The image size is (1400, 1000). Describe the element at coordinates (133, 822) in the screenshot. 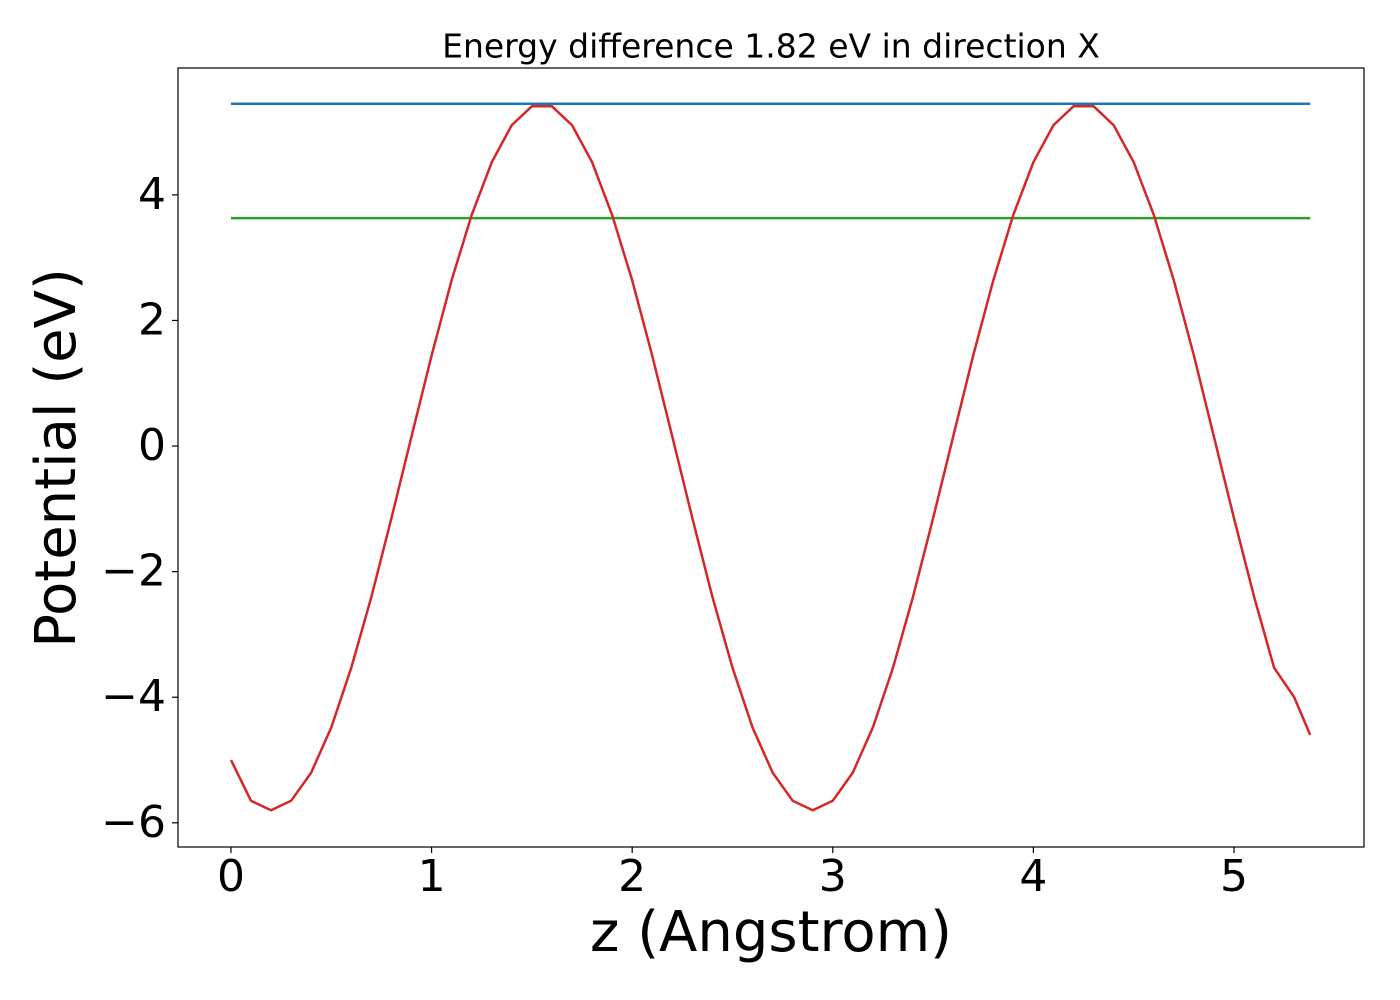

I see `y-tick-label: −6` at that location.